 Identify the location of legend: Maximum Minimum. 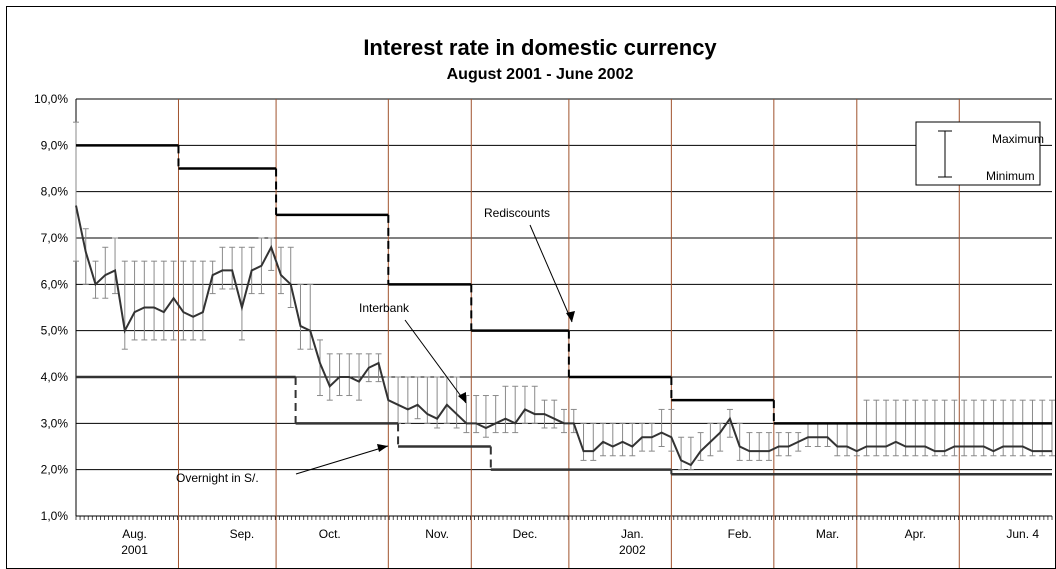
(979, 153).